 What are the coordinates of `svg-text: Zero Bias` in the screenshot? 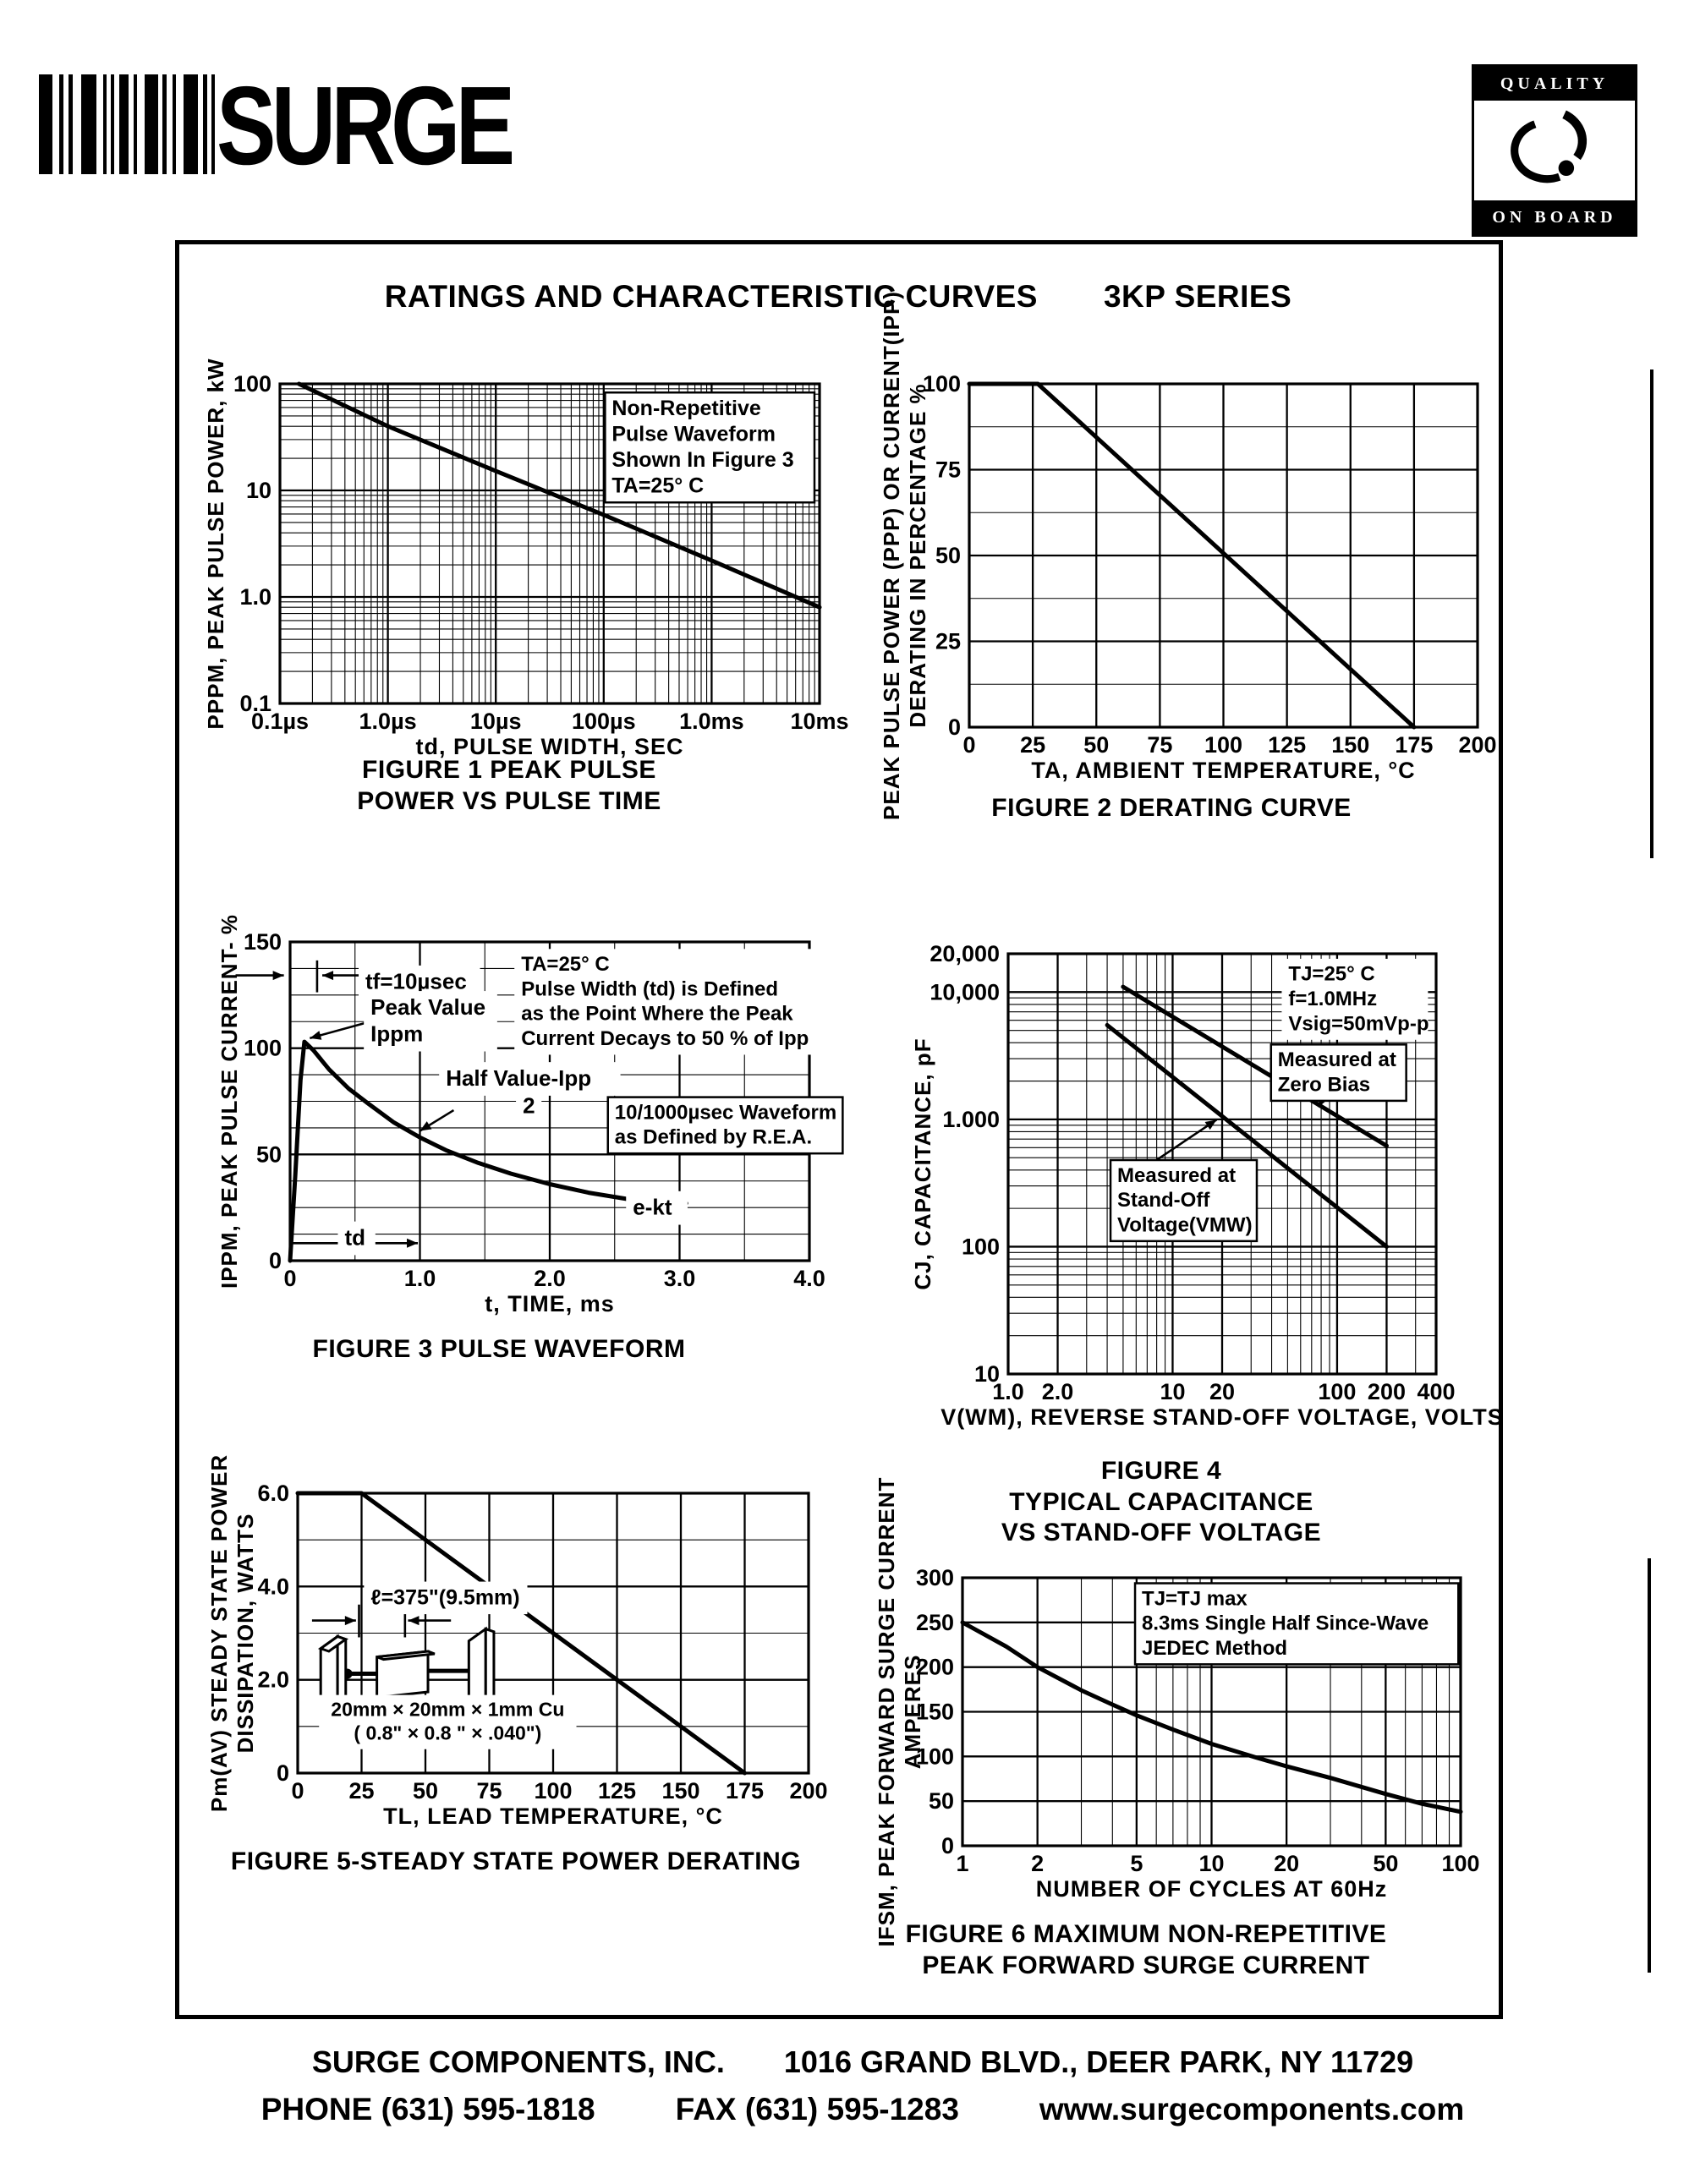 It's located at (1324, 1084).